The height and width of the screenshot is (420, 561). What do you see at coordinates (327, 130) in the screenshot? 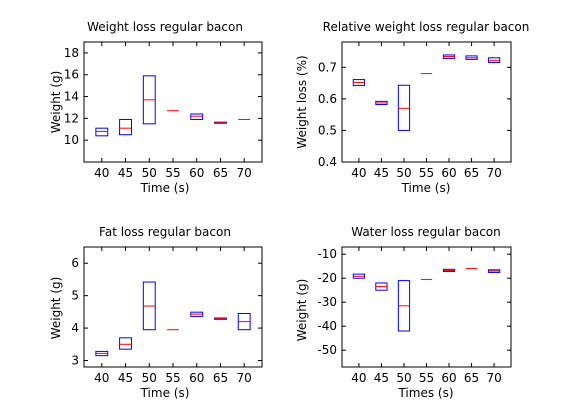
I see `y-tick-label: 0.5` at bounding box center [327, 130].